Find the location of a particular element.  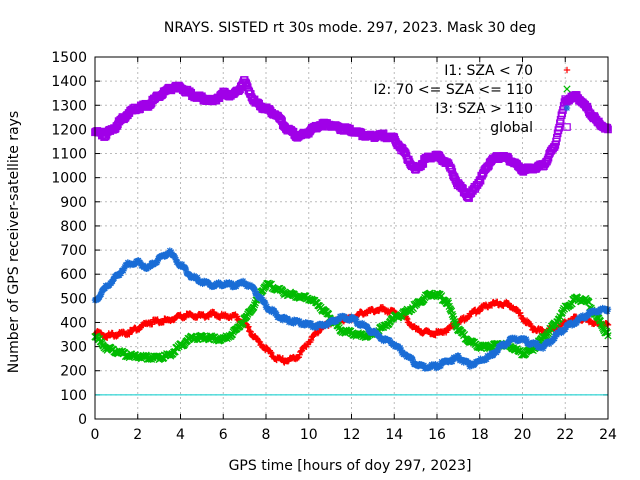

y-tick-label: 300 is located at coordinates (73, 348).